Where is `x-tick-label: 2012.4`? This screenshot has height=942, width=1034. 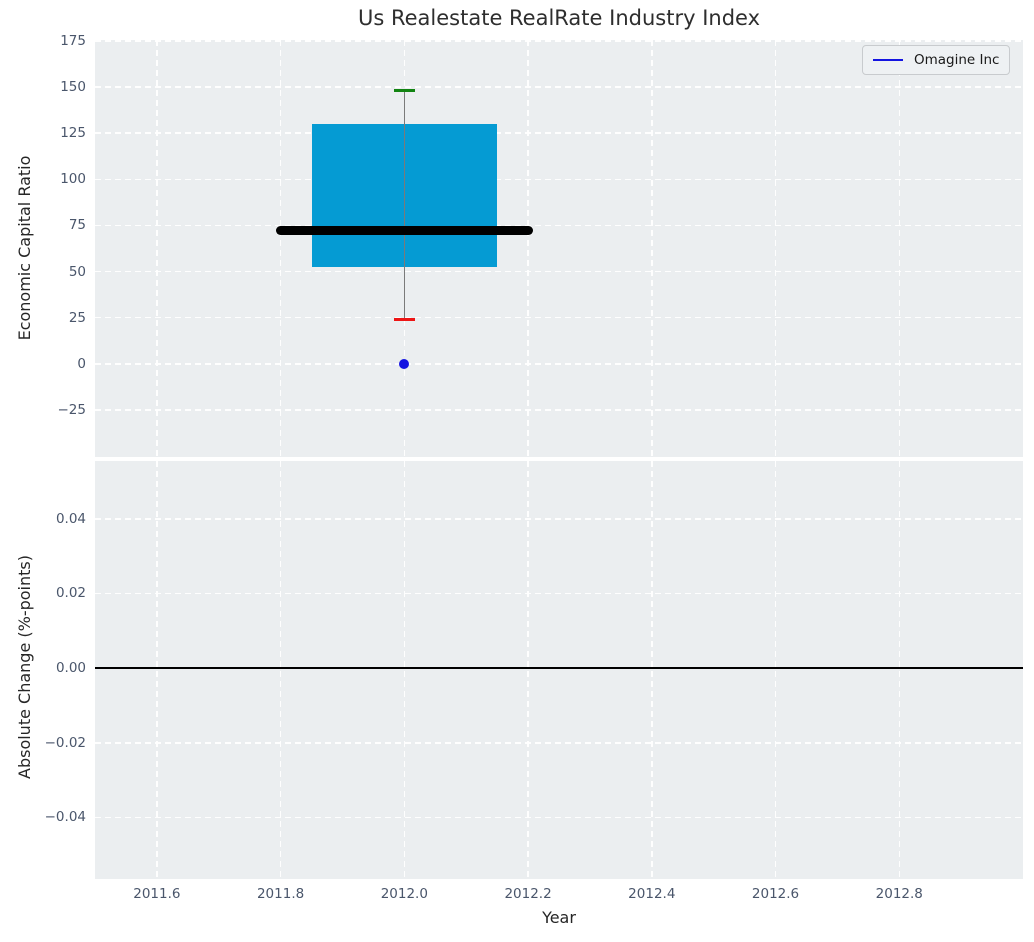 x-tick-label: 2012.4 is located at coordinates (652, 894).